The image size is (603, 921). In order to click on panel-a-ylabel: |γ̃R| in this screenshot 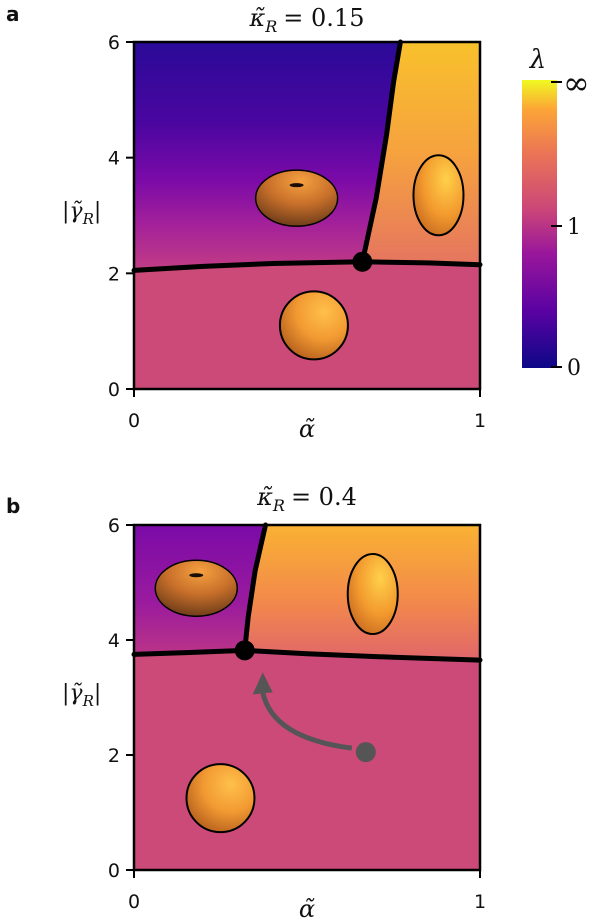, I will do `click(81, 213)`.